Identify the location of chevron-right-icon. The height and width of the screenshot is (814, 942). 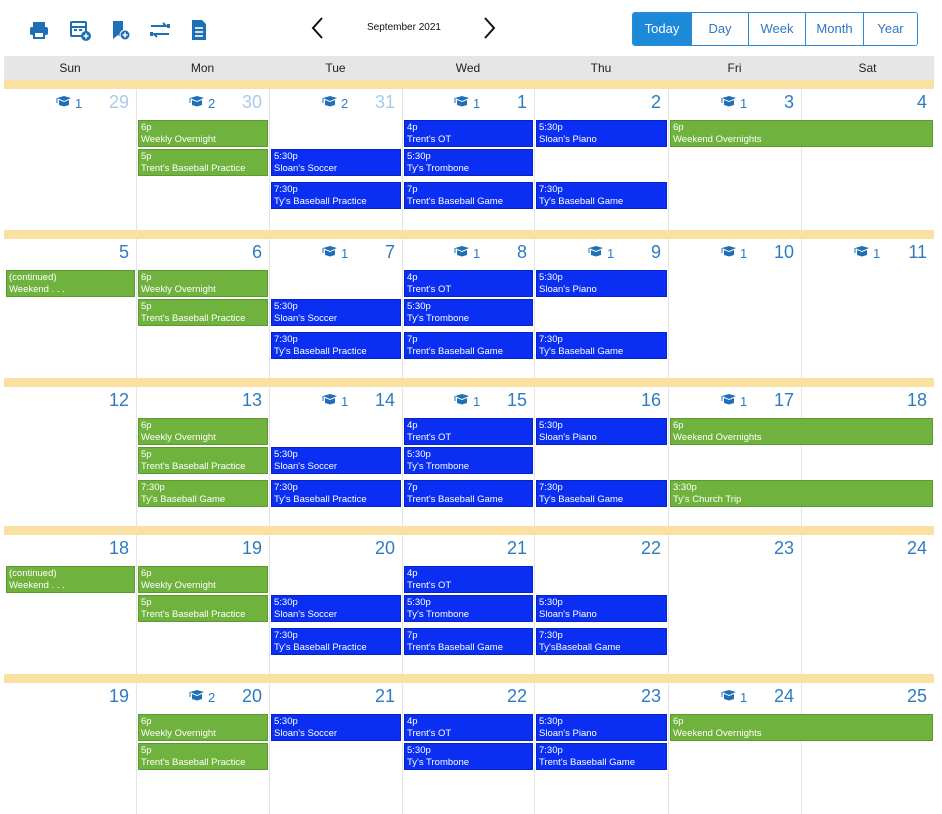
(489, 28).